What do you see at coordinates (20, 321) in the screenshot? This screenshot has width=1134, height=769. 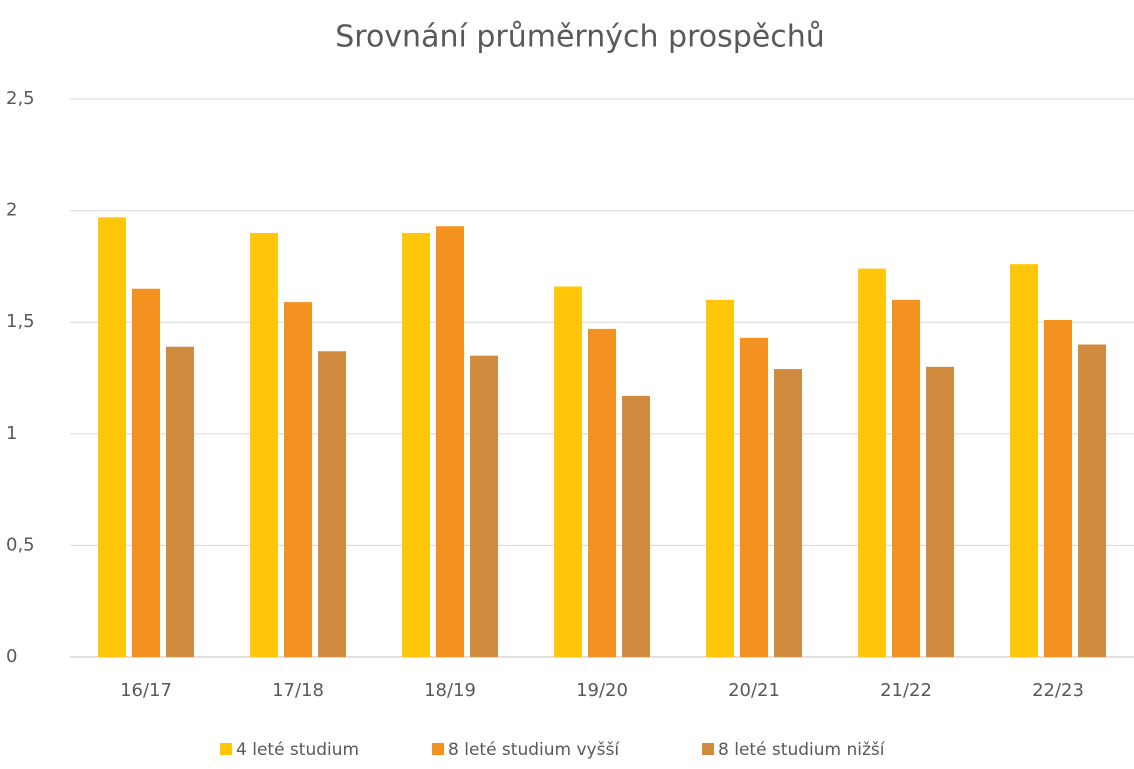 I see `y-tick-label: 1,5` at bounding box center [20, 321].